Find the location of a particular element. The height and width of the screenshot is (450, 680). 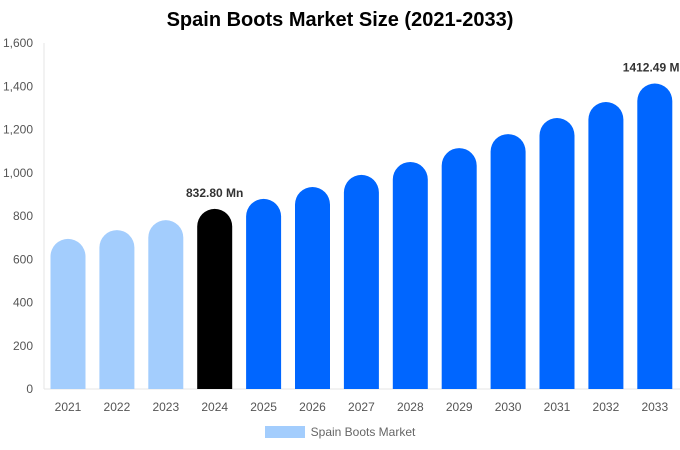

bar-2028 is located at coordinates (410, 275).